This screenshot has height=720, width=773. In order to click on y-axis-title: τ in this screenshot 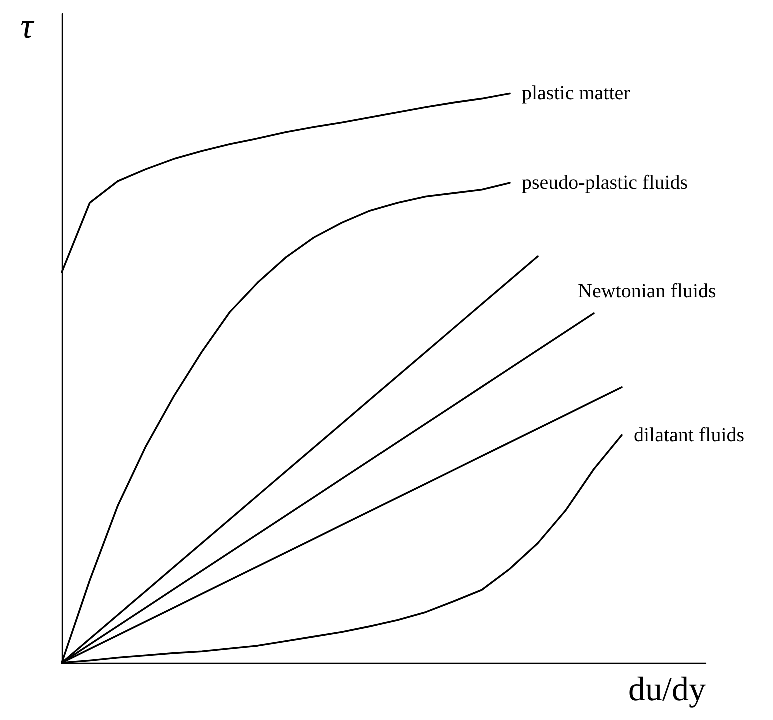, I will do `click(27, 26)`.